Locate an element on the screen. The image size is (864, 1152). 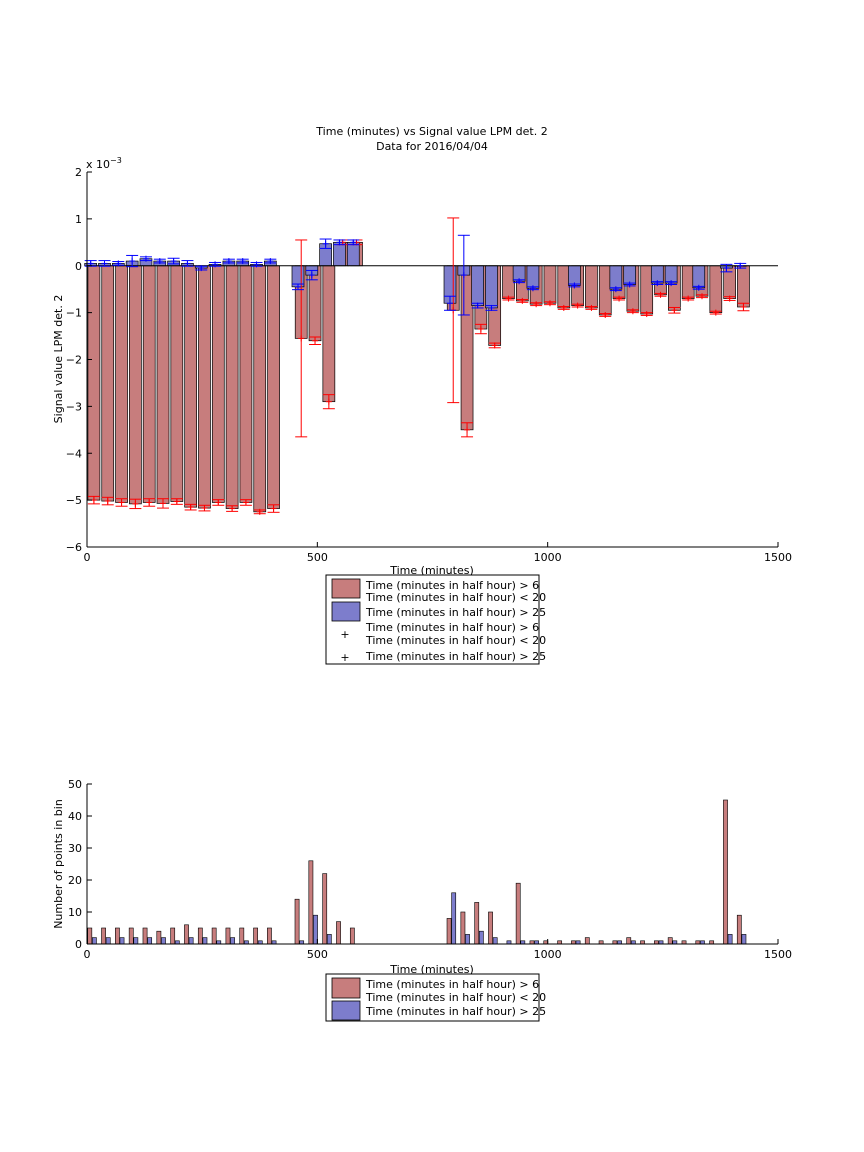
bottom-legend-entry-2: Time (minutes in half hour) < 20 is located at coordinates (455, 997).